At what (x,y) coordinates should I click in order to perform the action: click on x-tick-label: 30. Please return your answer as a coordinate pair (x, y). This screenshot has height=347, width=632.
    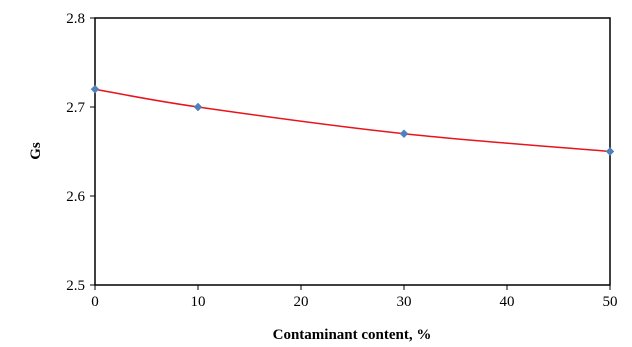
    Looking at the image, I should click on (404, 302).